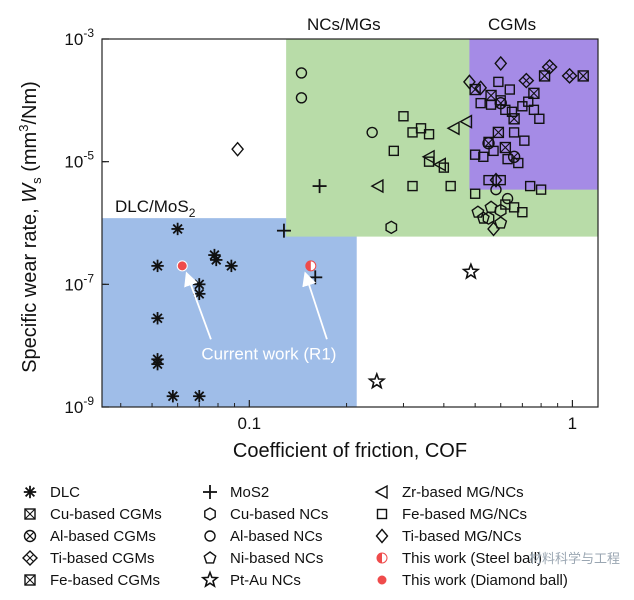  Describe the element at coordinates (102, 558) in the screenshot. I see `legend-label-ti-based-cgms: Ti-based CGMs` at that location.